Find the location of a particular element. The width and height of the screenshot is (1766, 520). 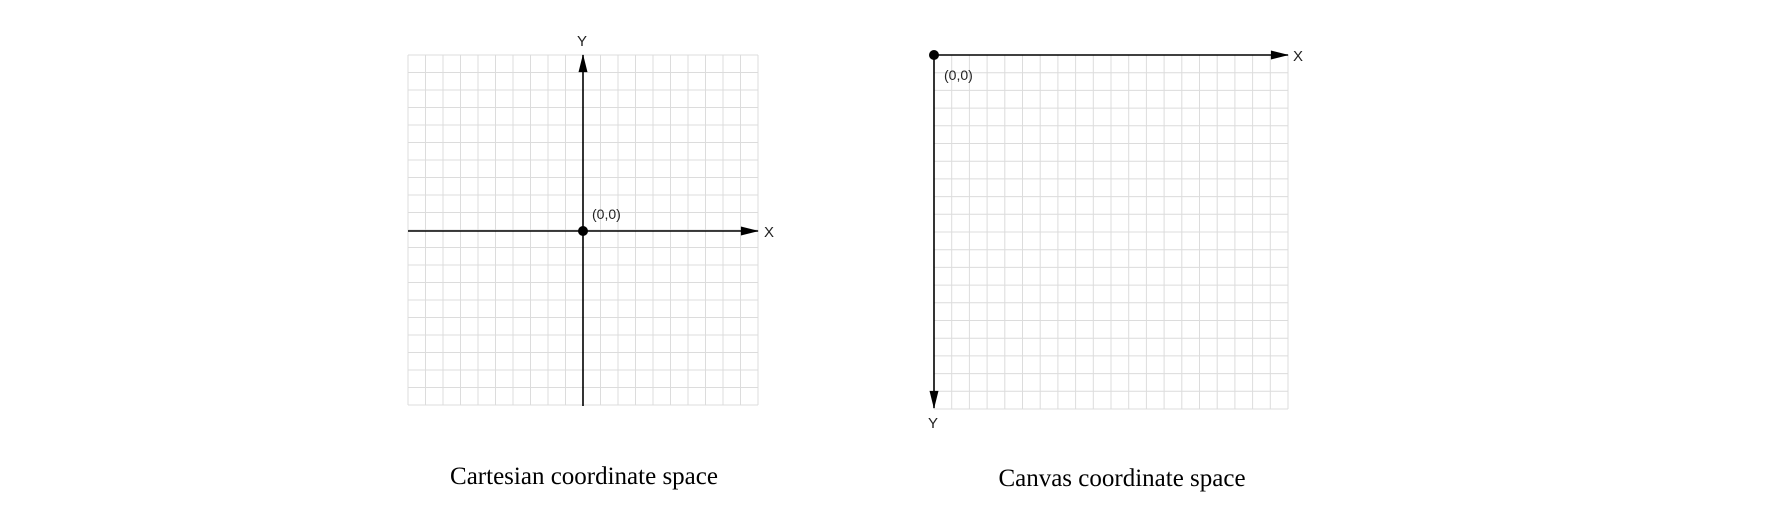

cartesian-origin-label: (0,0) is located at coordinates (606, 214).